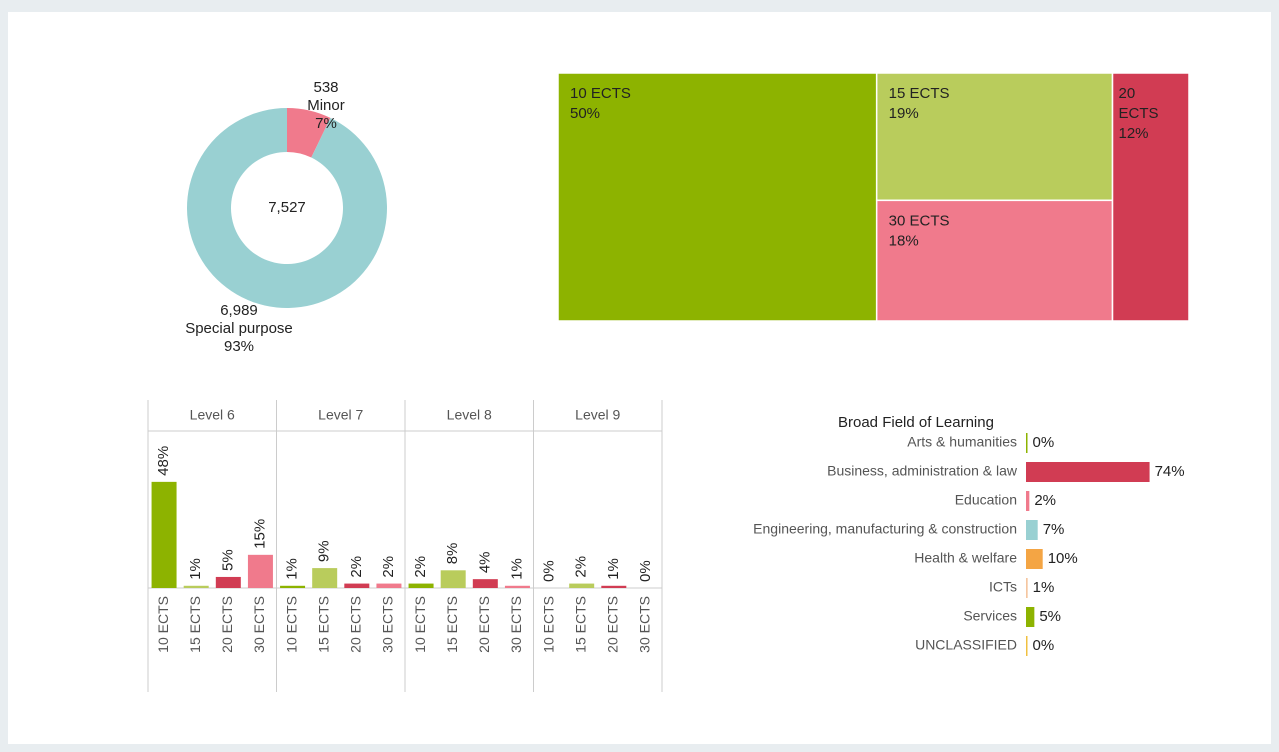 The height and width of the screenshot is (752, 1279). Describe the element at coordinates (1054, 529) in the screenshot. I see `bar-value-label: 7%` at that location.